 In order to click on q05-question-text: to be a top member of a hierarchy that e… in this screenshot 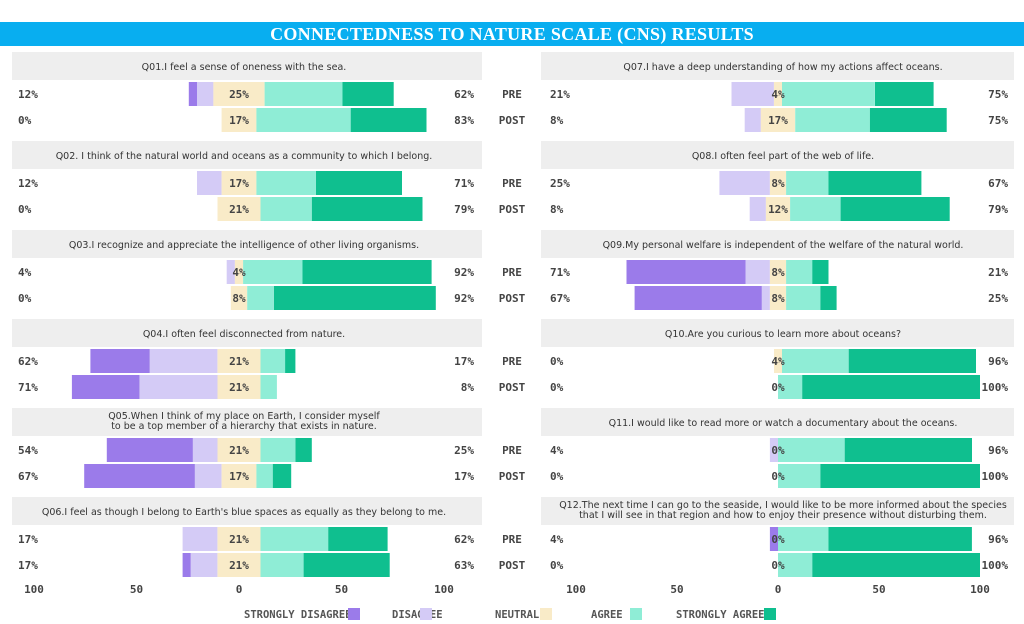, I will do `click(244, 426)`.